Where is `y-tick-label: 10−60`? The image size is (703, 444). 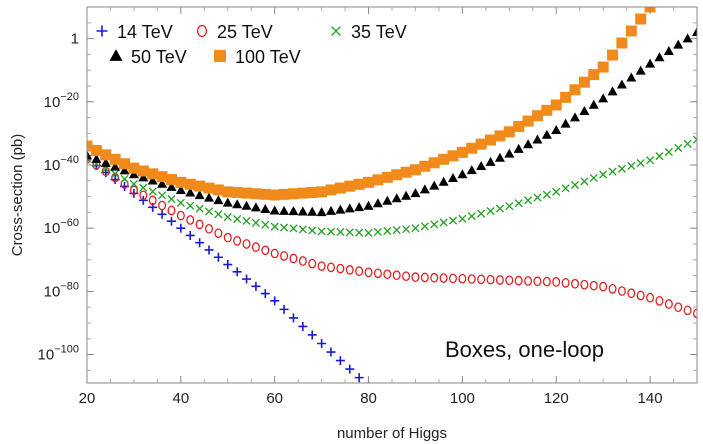
y-tick-label: 10−60 is located at coordinates (61, 227).